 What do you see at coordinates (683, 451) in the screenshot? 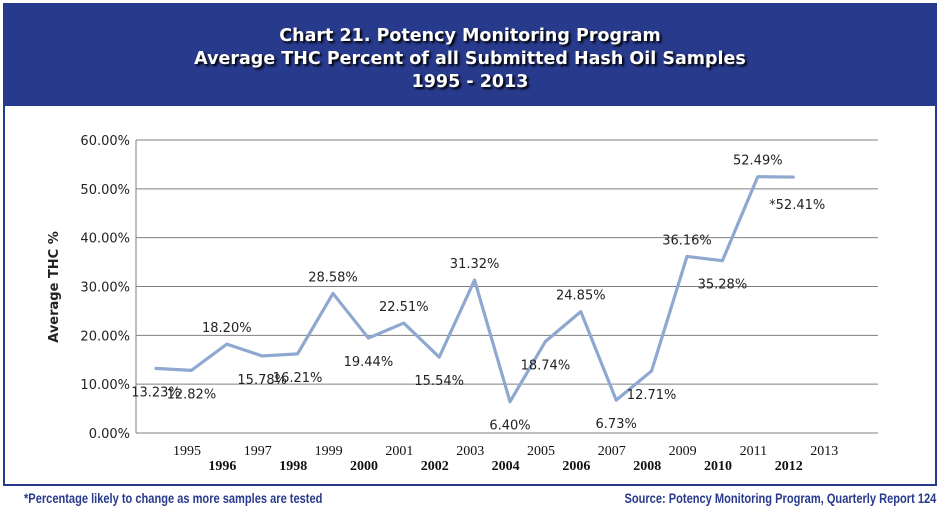
I see `x-tick-label: 2009` at bounding box center [683, 451].